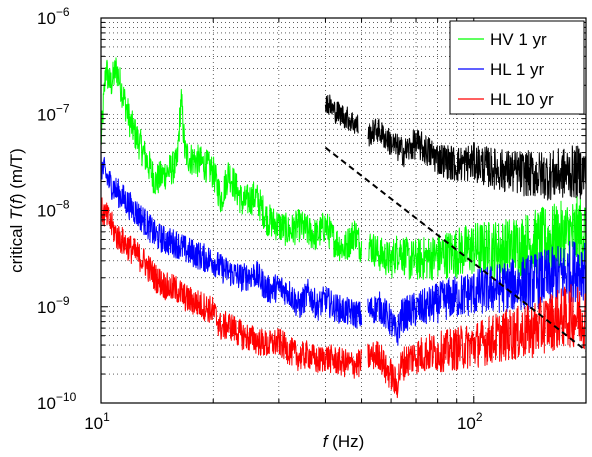  Describe the element at coordinates (518, 39) in the screenshot. I see `legend-label-hv-1yr: HV 1 yr` at that location.